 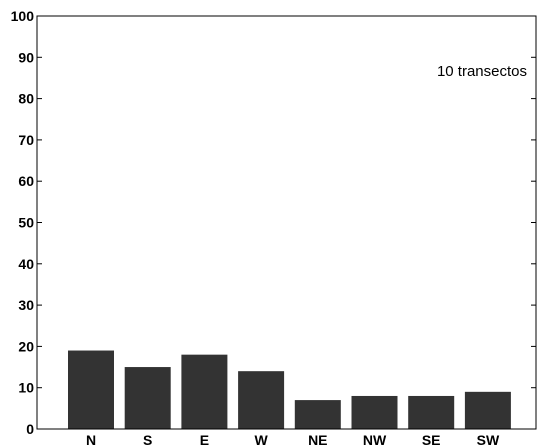 What do you see at coordinates (26, 264) in the screenshot?
I see `y-tick-label: 40` at bounding box center [26, 264].